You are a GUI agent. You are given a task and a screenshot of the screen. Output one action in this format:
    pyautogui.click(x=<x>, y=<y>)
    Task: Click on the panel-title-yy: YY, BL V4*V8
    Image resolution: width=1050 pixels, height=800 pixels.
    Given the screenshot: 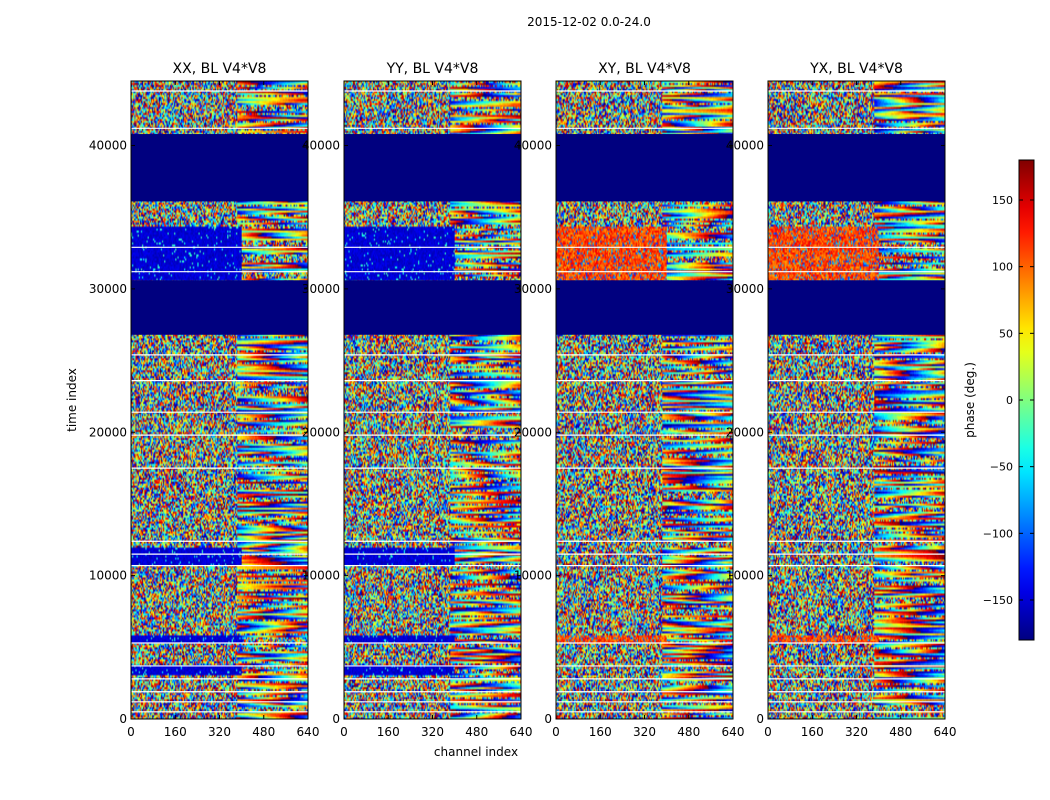 What is the action you would take?
    pyautogui.click(x=432, y=69)
    